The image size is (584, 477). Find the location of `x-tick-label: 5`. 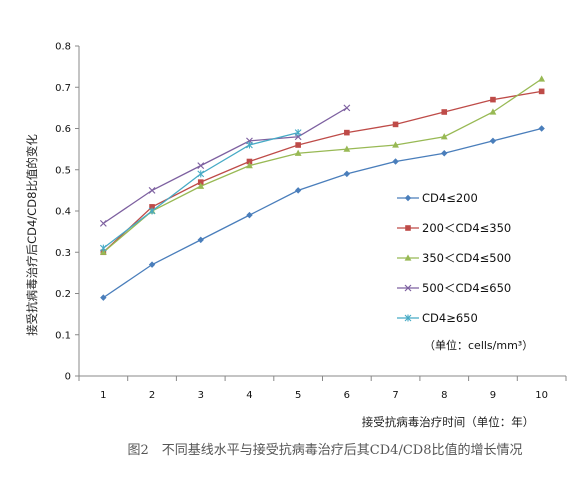

x-tick-label: 5 is located at coordinates (298, 395).